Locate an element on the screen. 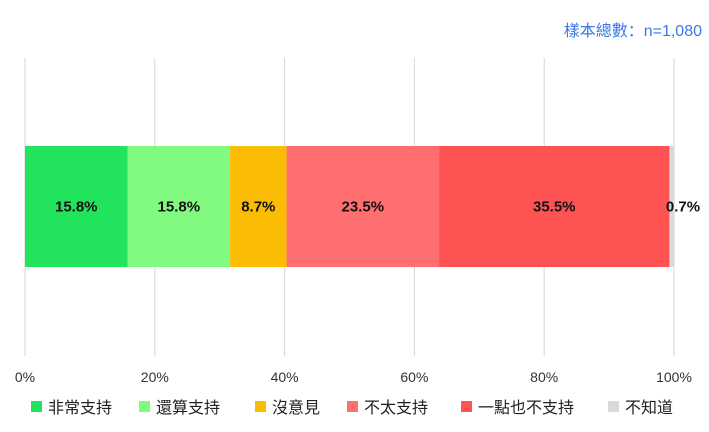 The height and width of the screenshot is (432, 709). legend-label: 非常支持 is located at coordinates (80, 408).